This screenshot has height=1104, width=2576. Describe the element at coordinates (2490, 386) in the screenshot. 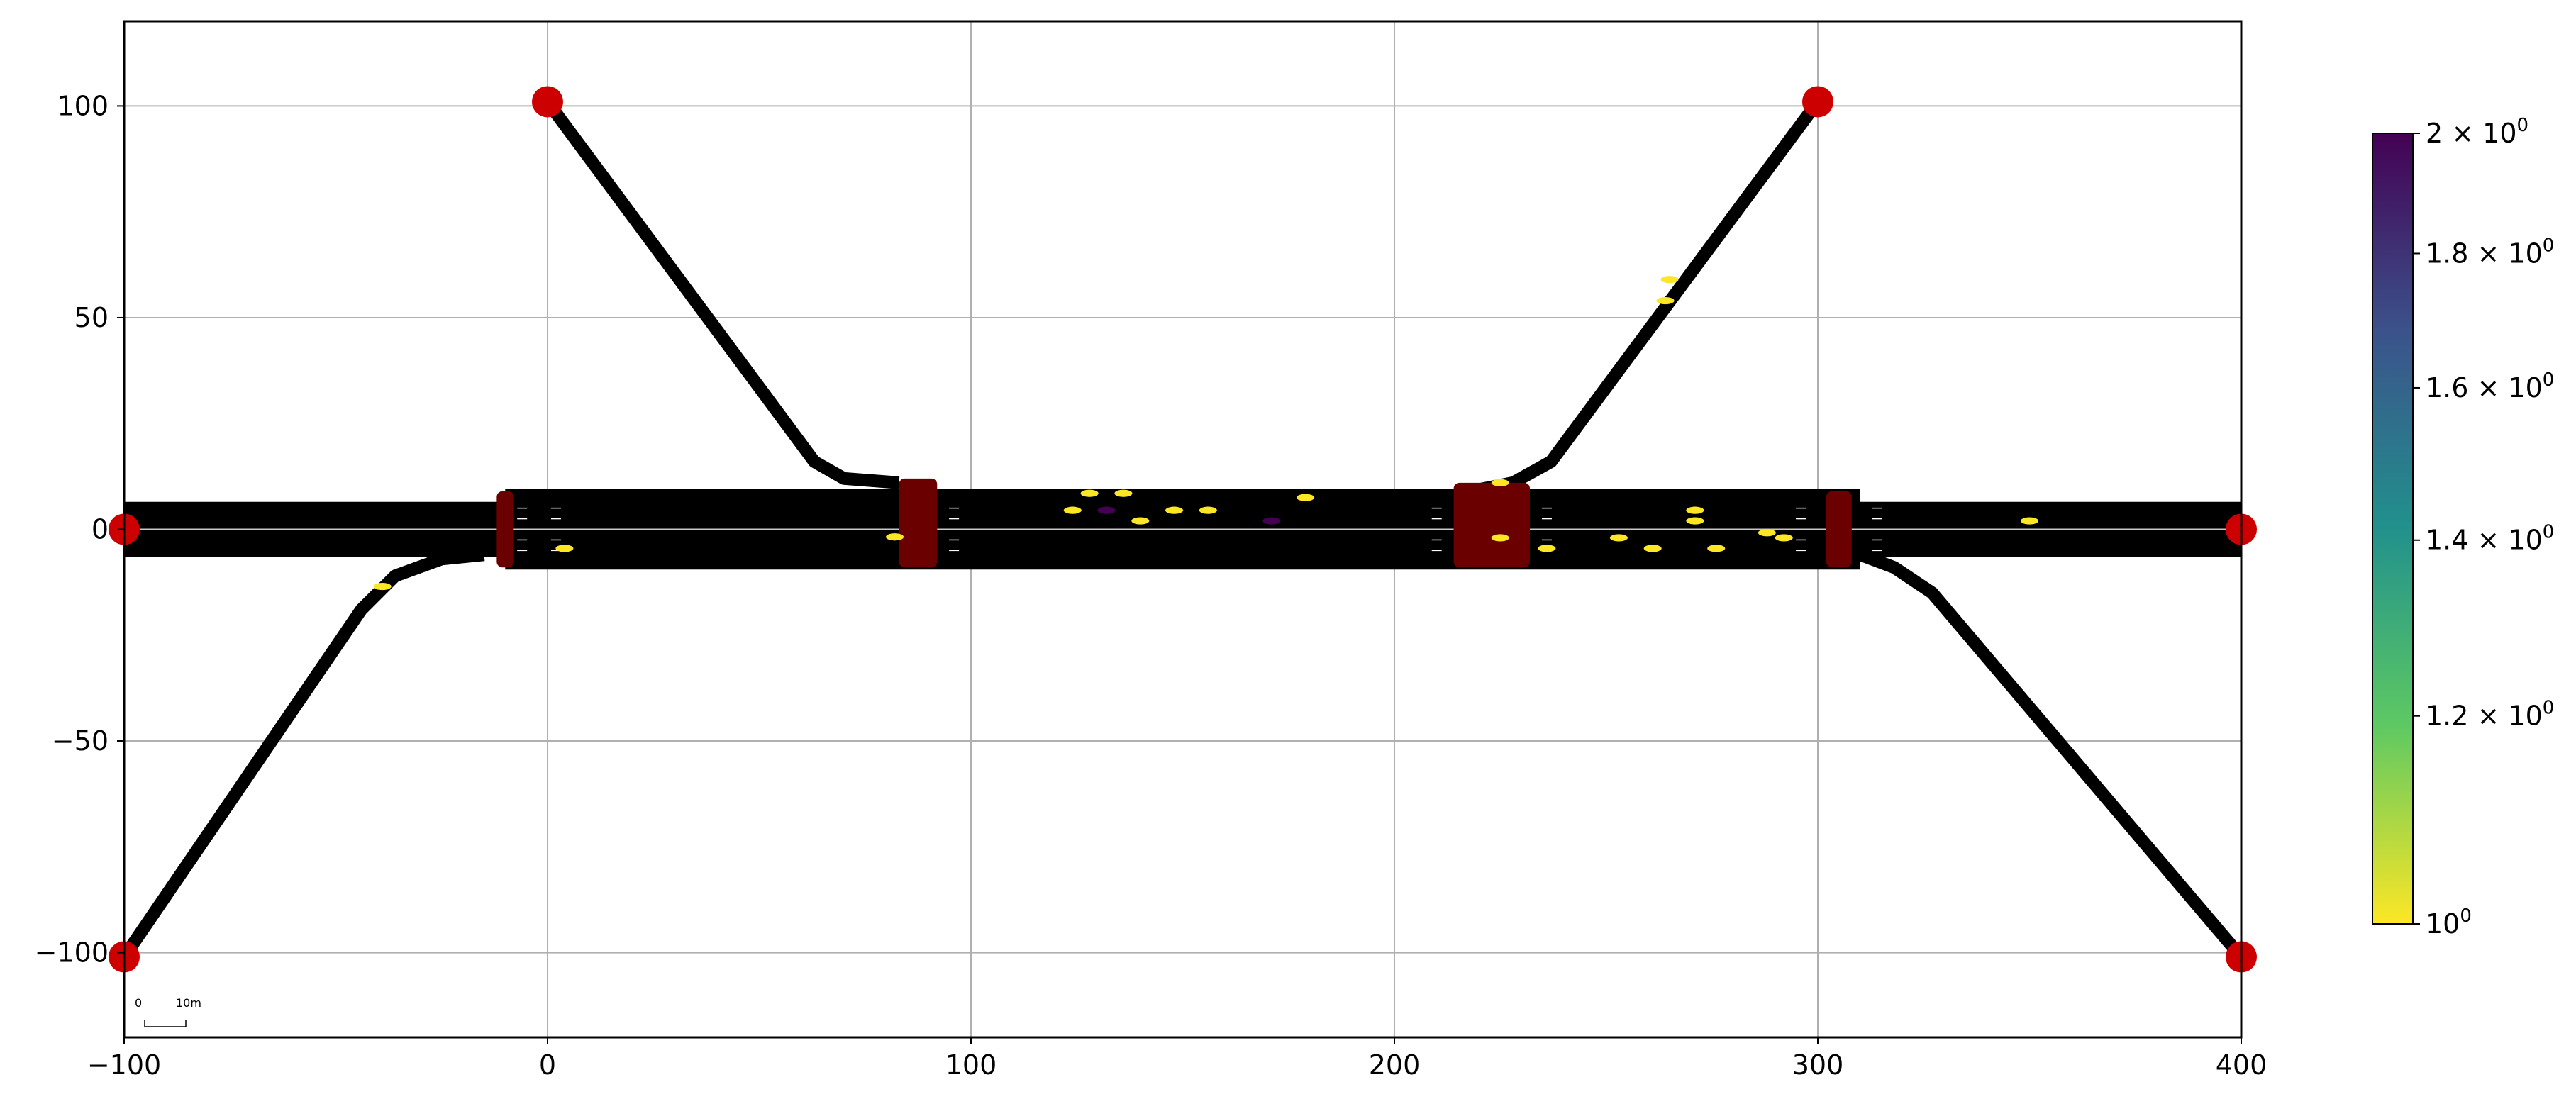

I see `colorbar-tick-label: 1.6 × 100` at that location.